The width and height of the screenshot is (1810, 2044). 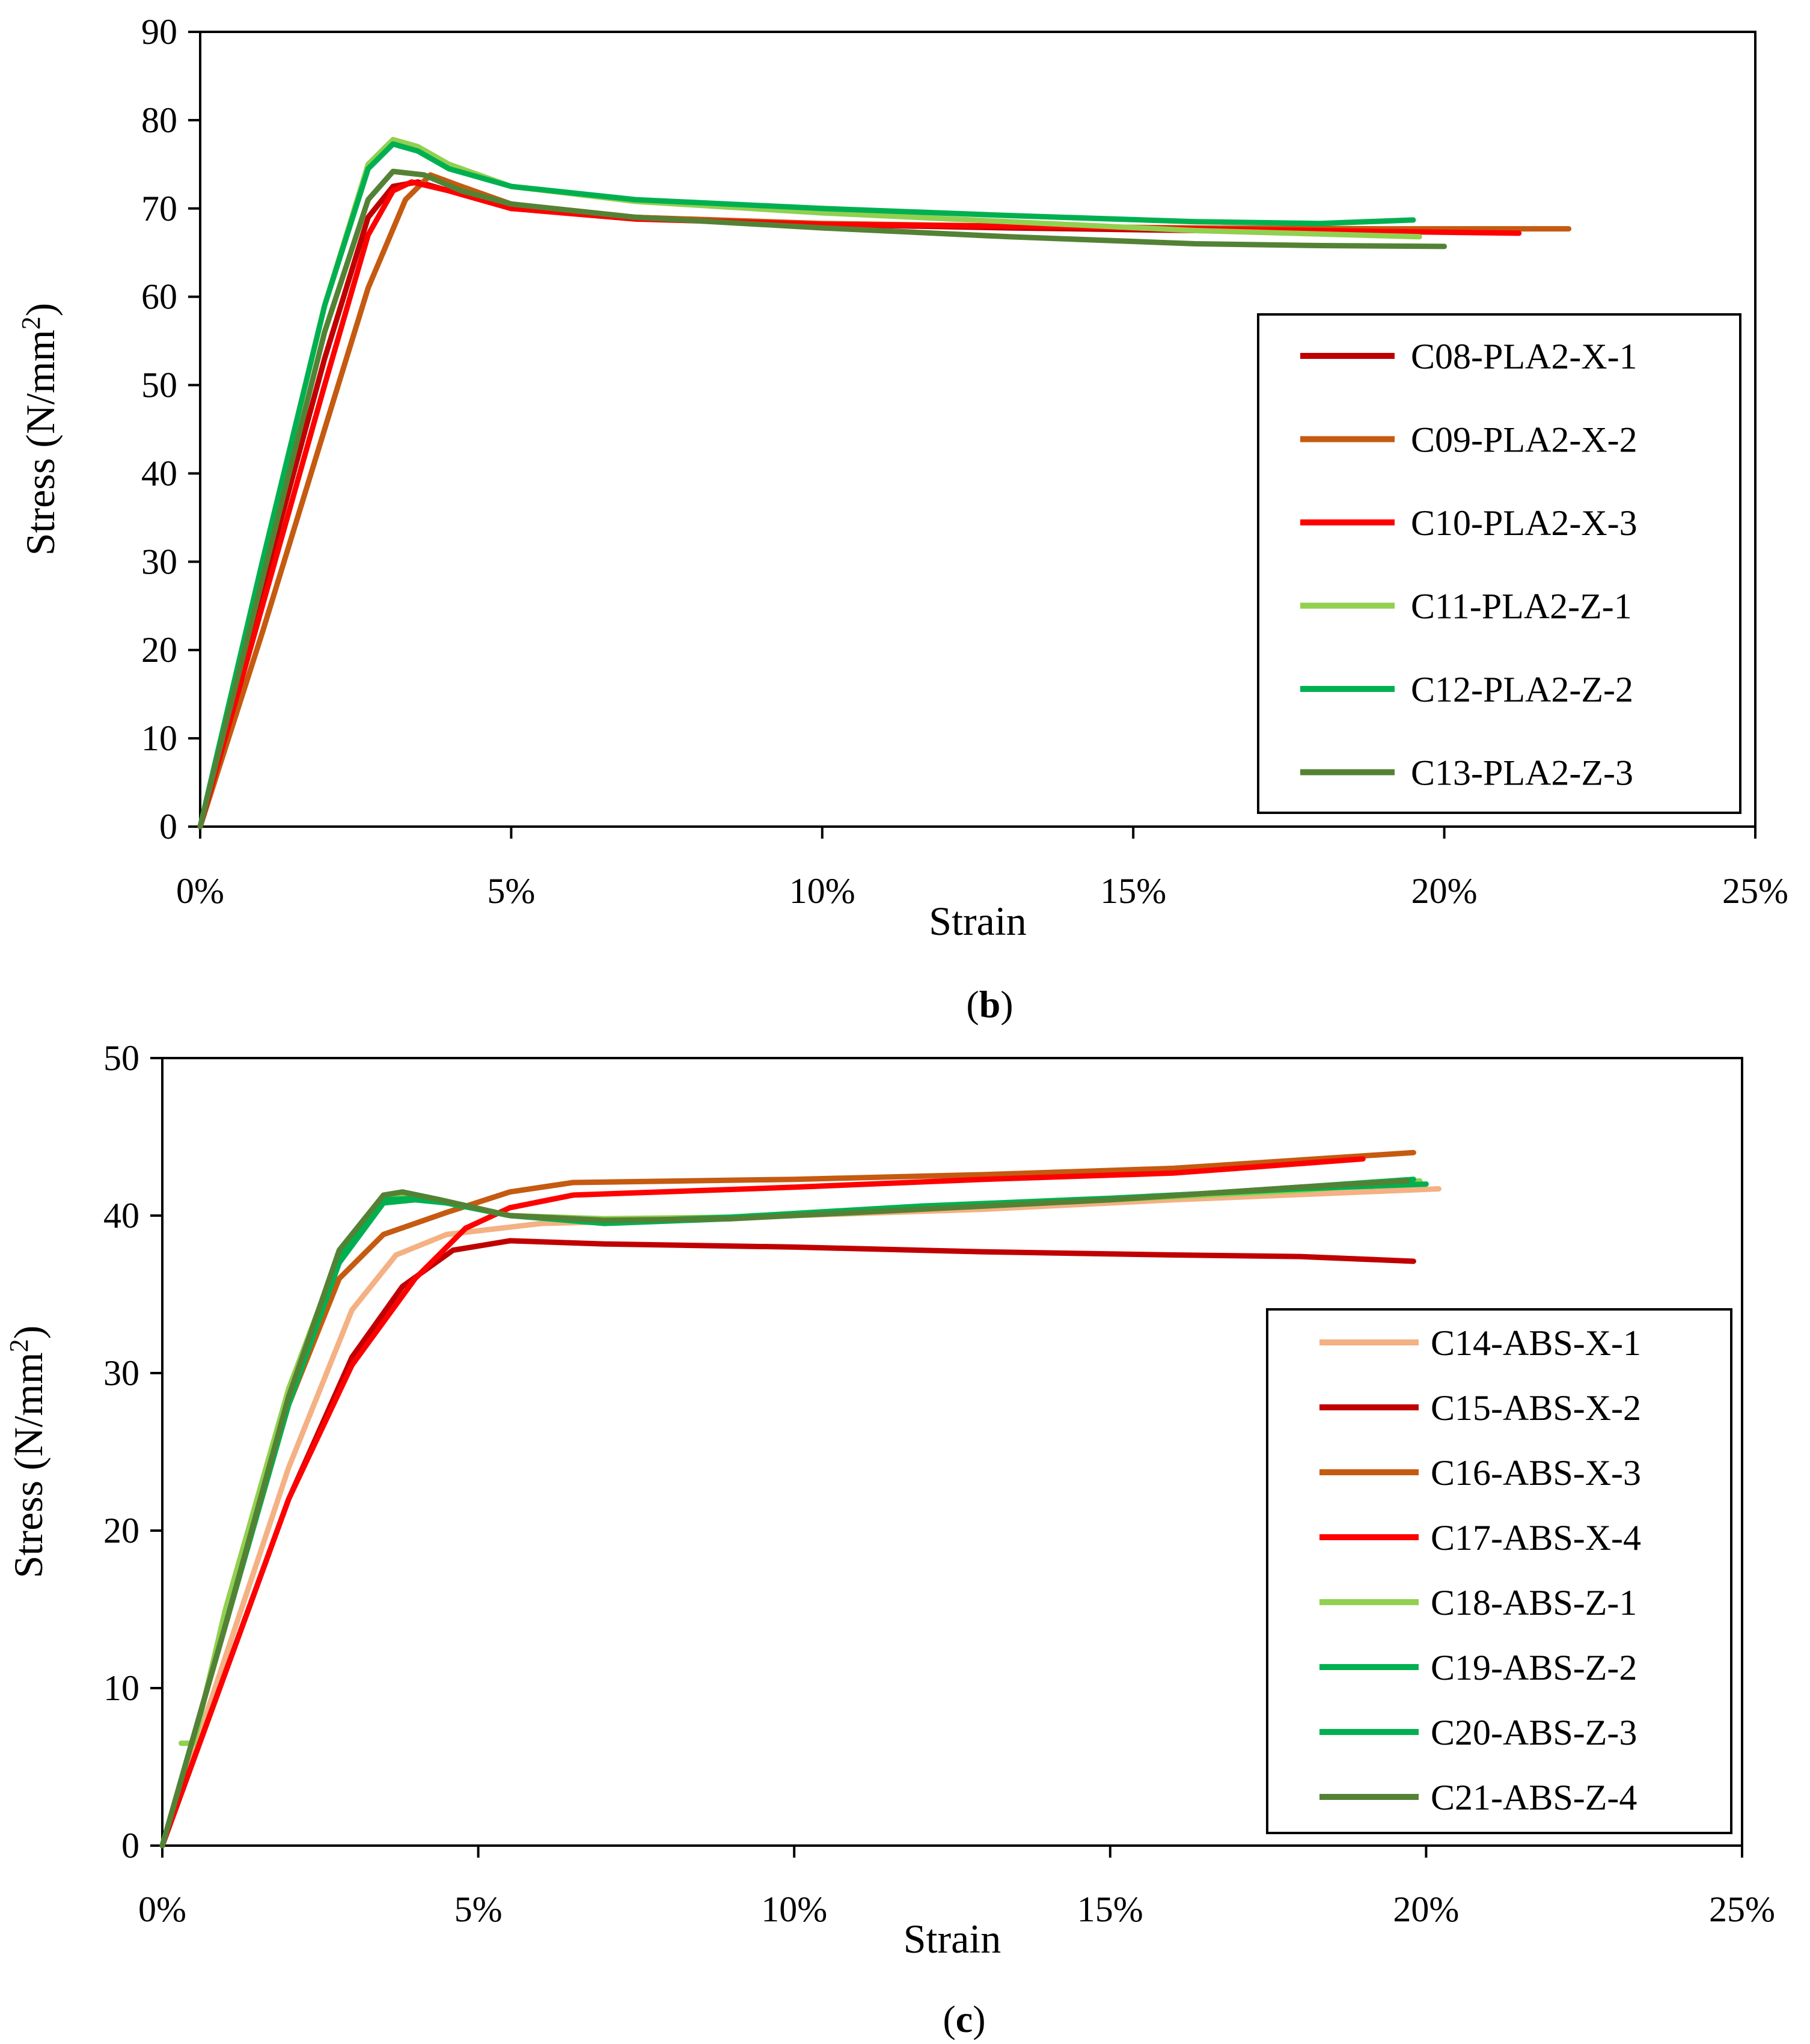 What do you see at coordinates (1536, 1343) in the screenshot?
I see `legend-label: C14-ABS-X-1` at bounding box center [1536, 1343].